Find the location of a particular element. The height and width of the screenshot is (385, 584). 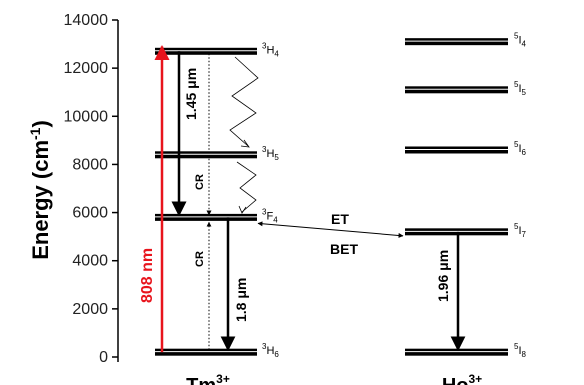

emission-label-1-96um: 1.96 μm is located at coordinates (443, 276).